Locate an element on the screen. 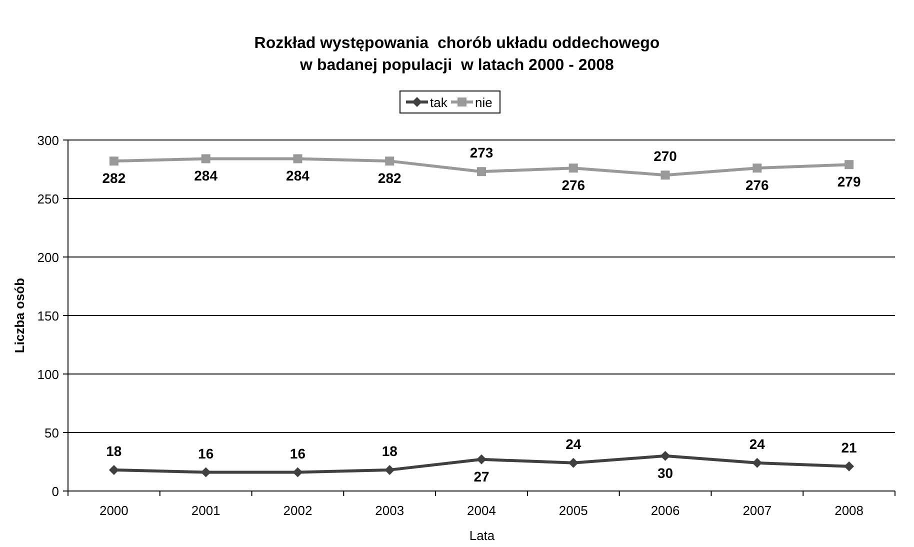  x-axis-title: Lata is located at coordinates (482, 535).